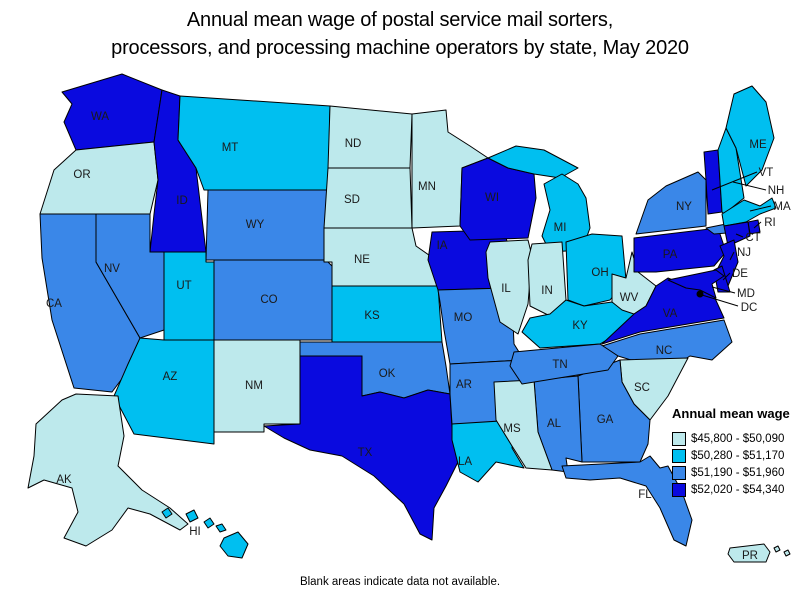 This screenshot has width=800, height=600. What do you see at coordinates (645, 495) in the screenshot?
I see `state-label-FL: FL` at bounding box center [645, 495].